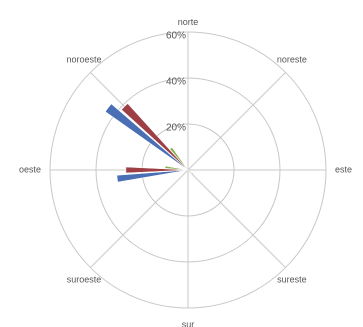 This screenshot has width=363, height=327. I want to click on bar-s2-oeste, so click(176, 168).